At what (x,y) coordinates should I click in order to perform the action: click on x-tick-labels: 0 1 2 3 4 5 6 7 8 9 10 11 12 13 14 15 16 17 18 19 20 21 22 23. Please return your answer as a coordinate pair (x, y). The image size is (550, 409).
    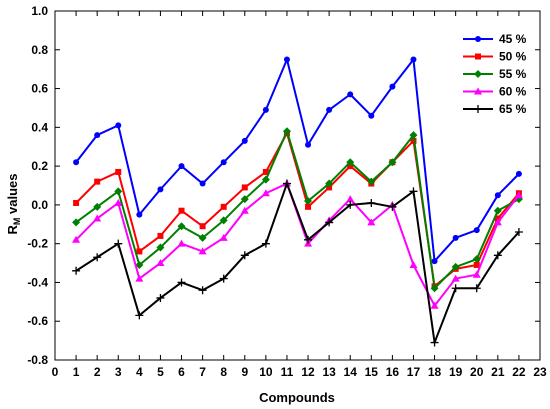
    Looking at the image, I should click on (299, 372).